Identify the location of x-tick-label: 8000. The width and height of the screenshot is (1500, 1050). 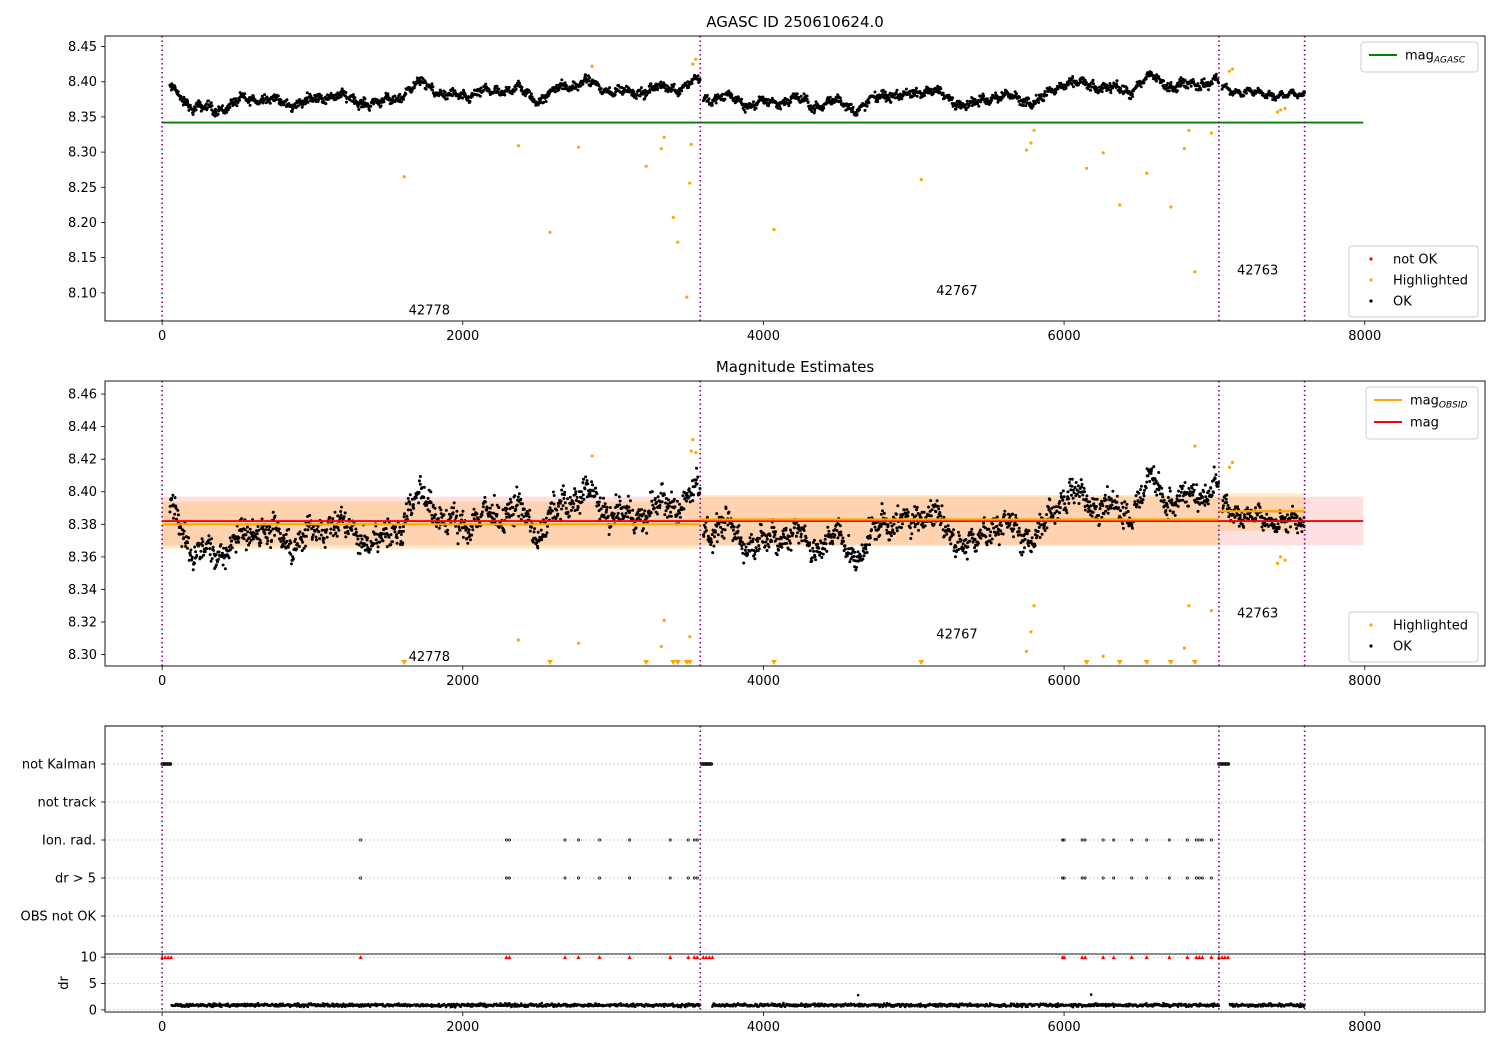
(1364, 336).